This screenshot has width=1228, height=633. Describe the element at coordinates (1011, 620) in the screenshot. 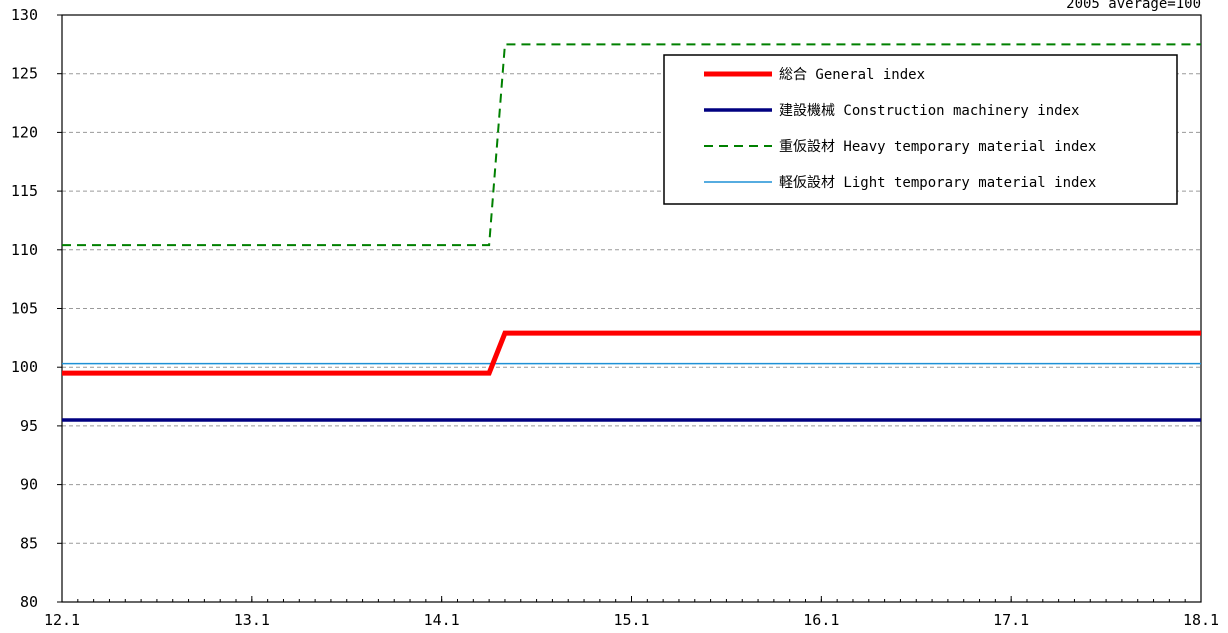

I see `x-tick-label: 17.1` at that location.